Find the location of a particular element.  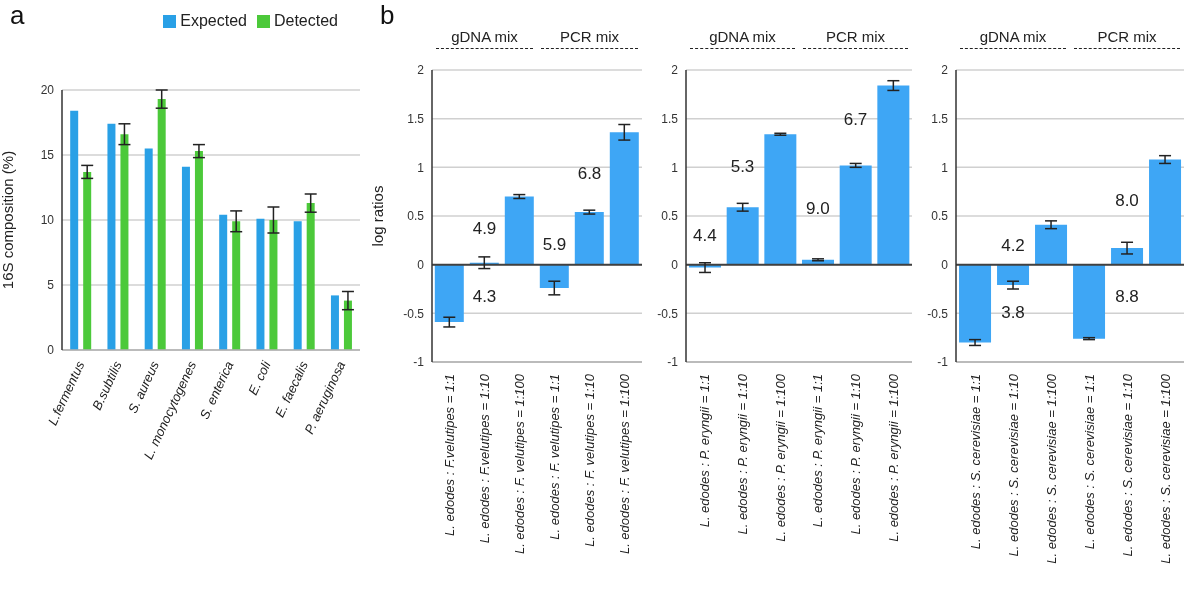

legend-label: Detected is located at coordinates (305, 20).